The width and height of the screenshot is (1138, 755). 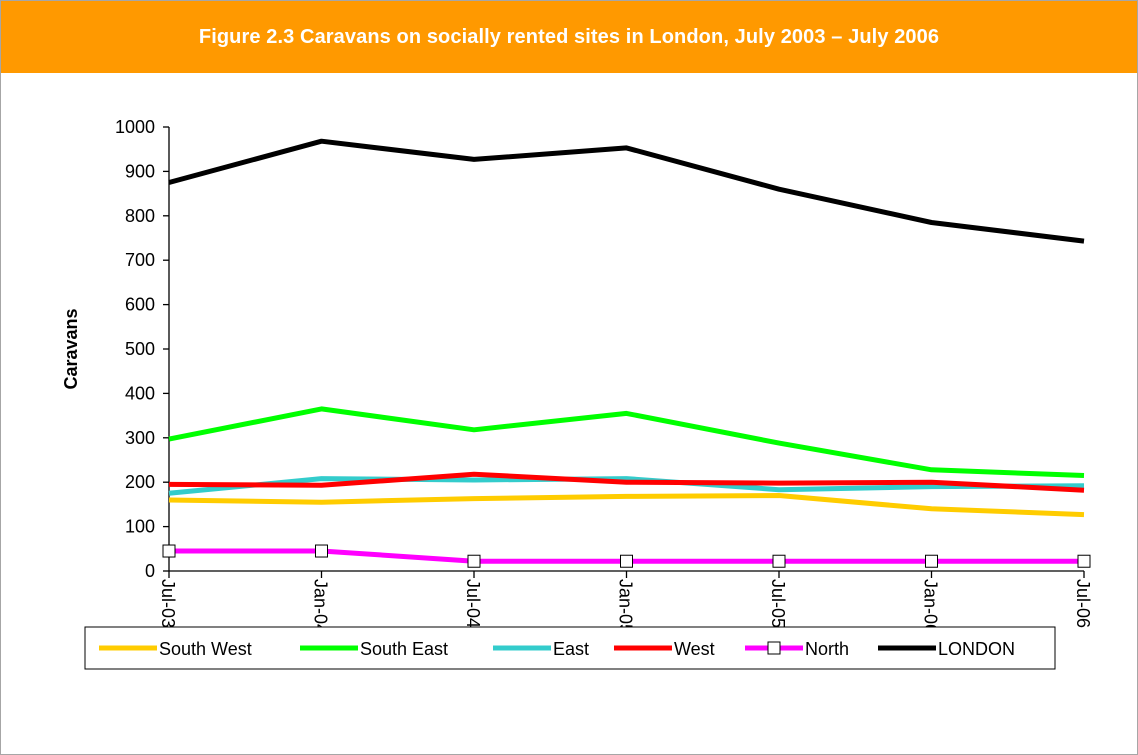 What do you see at coordinates (168, 603) in the screenshot?
I see `x-tick-label: Jul-03` at bounding box center [168, 603].